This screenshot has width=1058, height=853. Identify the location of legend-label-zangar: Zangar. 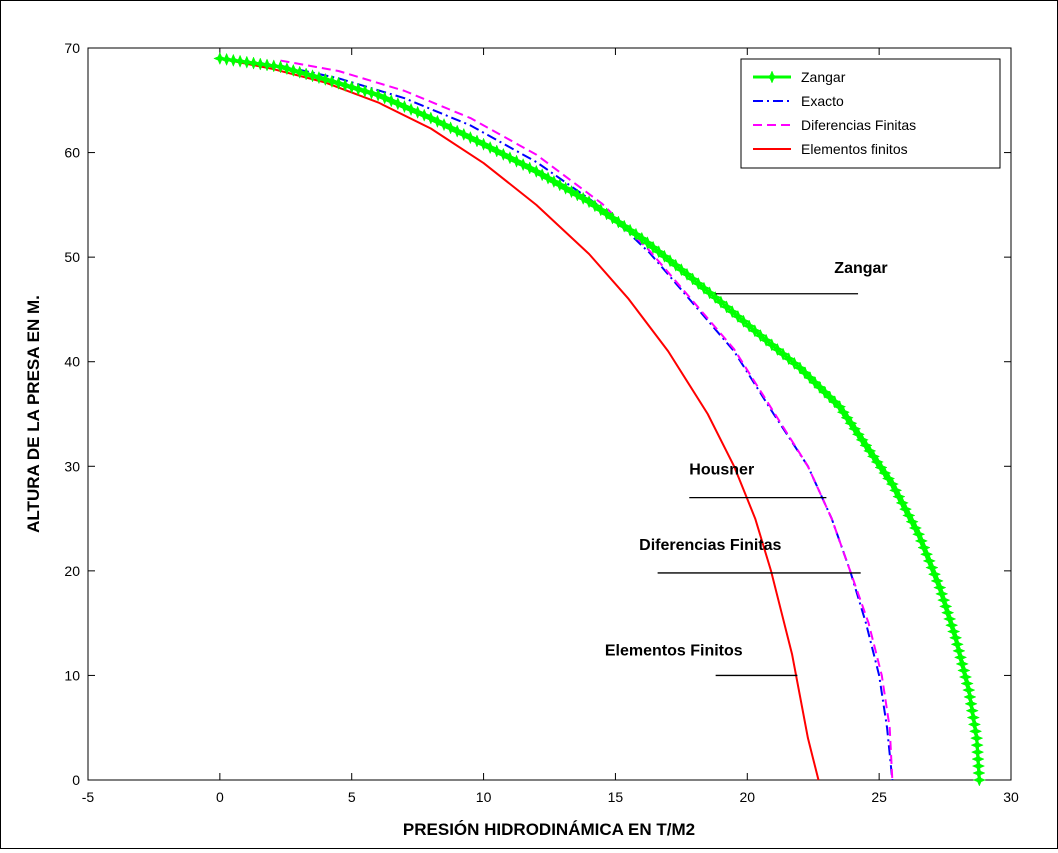
(823, 77).